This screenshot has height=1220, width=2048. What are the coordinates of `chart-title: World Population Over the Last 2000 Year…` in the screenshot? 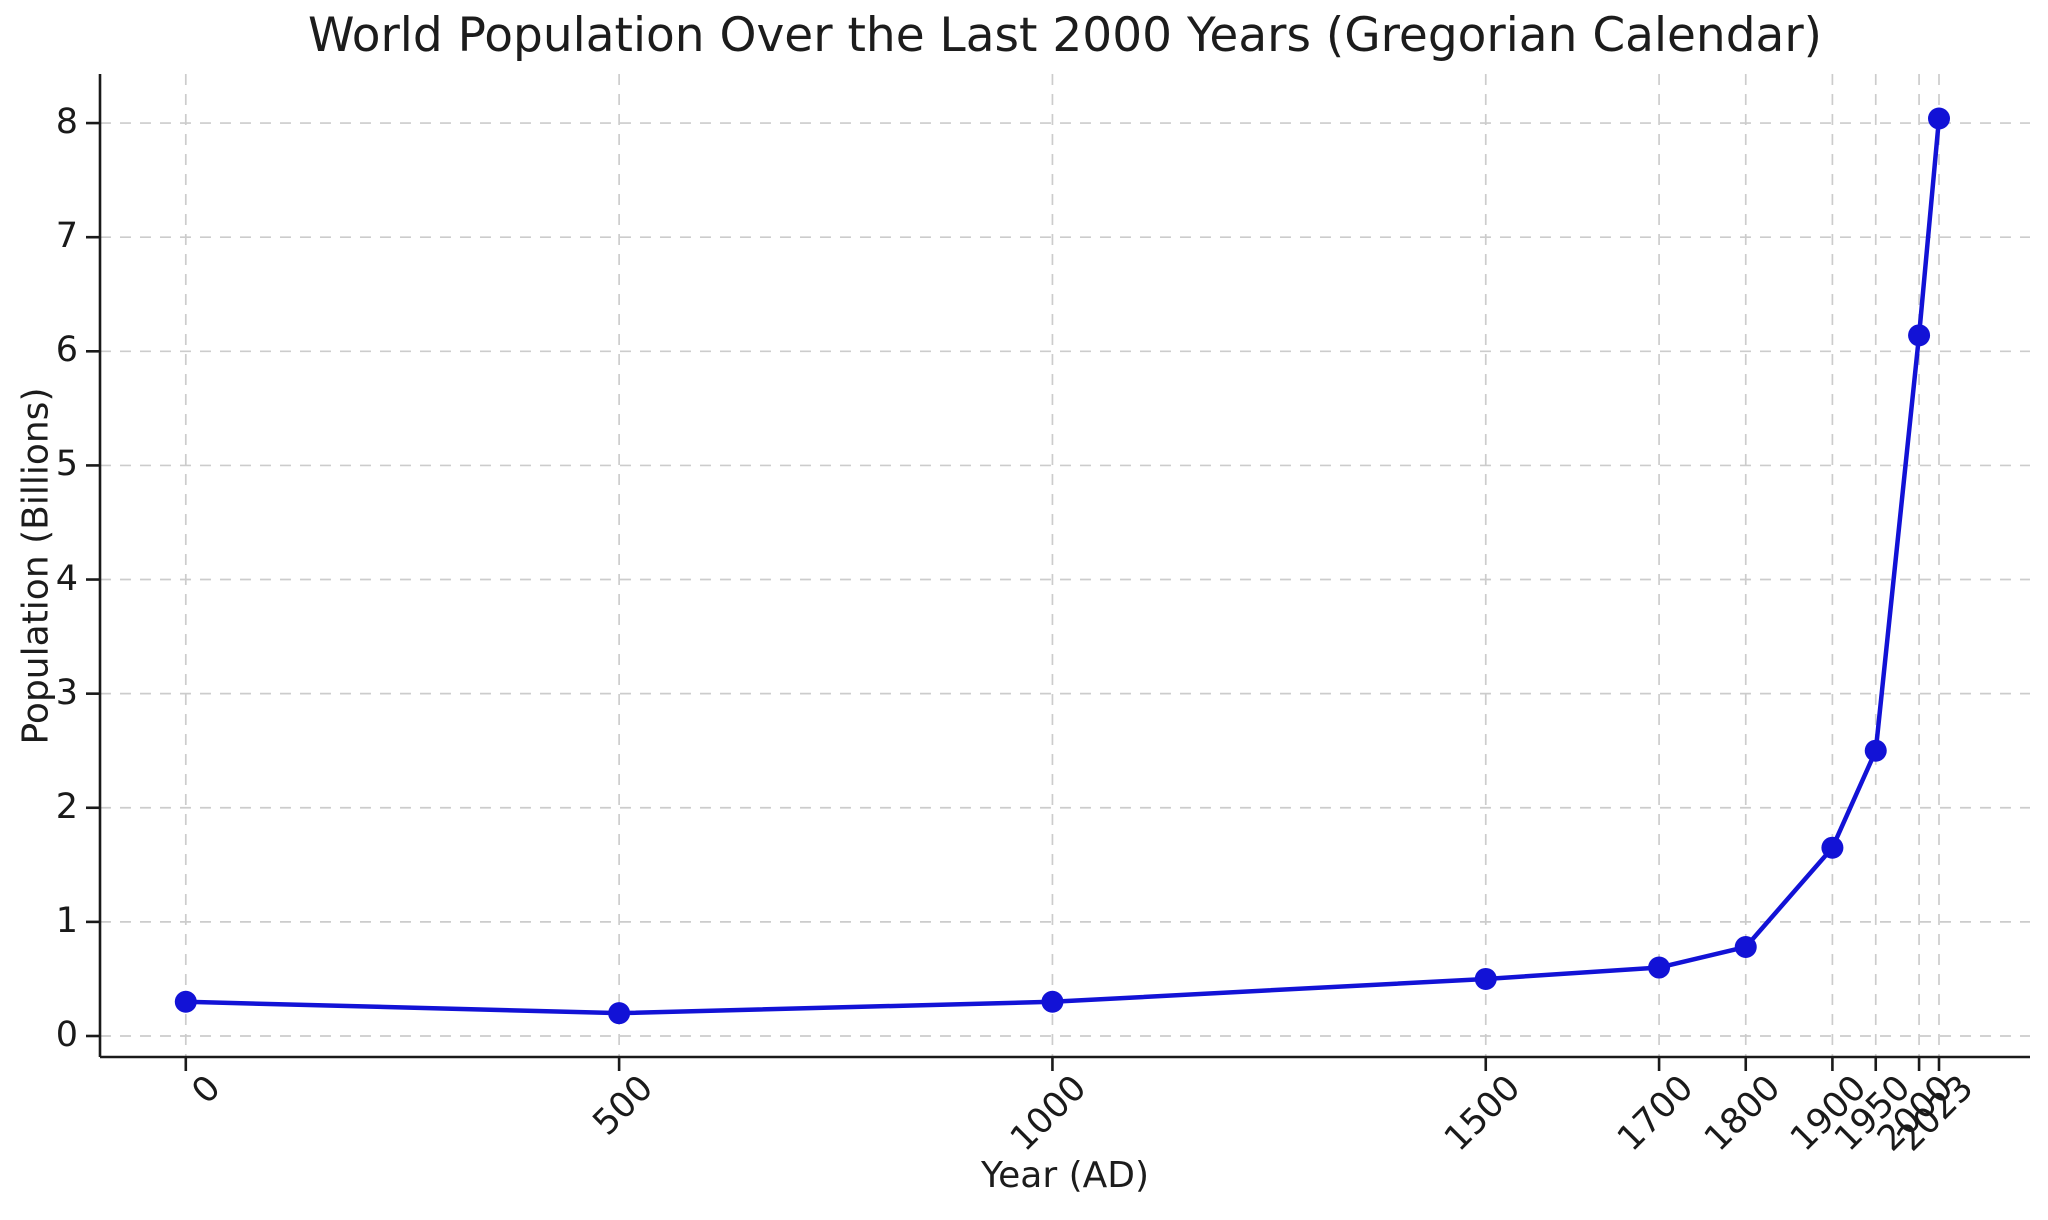 It's located at (1065, 35).